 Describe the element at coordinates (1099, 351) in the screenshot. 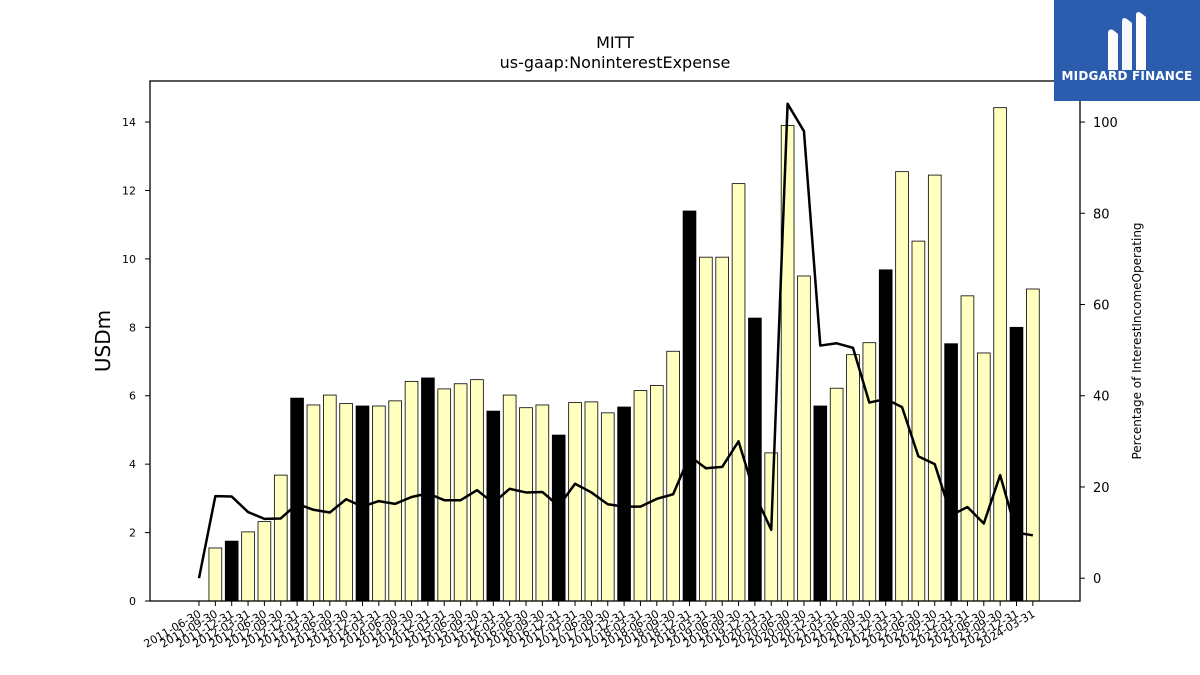

I see `right-axis-ticks: 0 20 40 60 80 100` at that location.